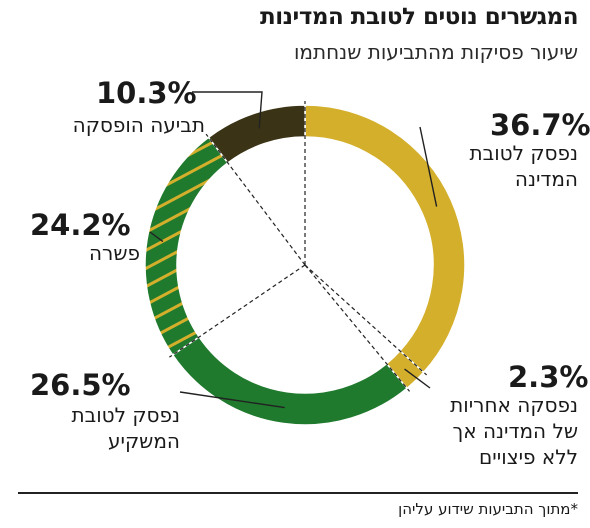  What do you see at coordinates (156, 237) in the screenshot?
I see `leader-line-settlement` at bounding box center [156, 237].